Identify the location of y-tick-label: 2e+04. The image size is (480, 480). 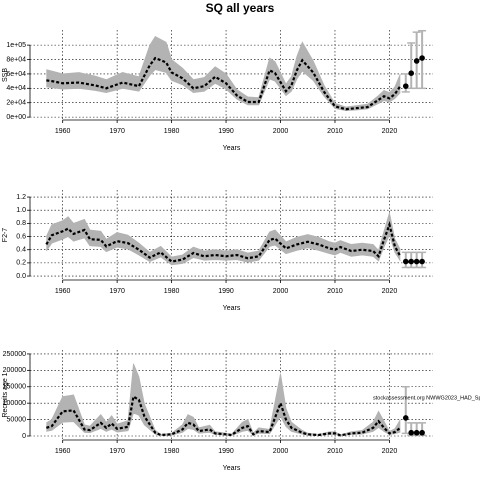
(16, 103).